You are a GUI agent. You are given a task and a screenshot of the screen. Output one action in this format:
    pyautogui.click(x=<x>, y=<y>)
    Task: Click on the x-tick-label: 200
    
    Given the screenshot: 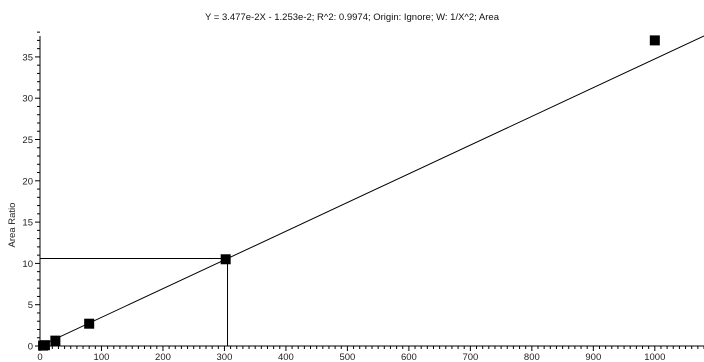 What is the action you would take?
    pyautogui.click(x=163, y=357)
    